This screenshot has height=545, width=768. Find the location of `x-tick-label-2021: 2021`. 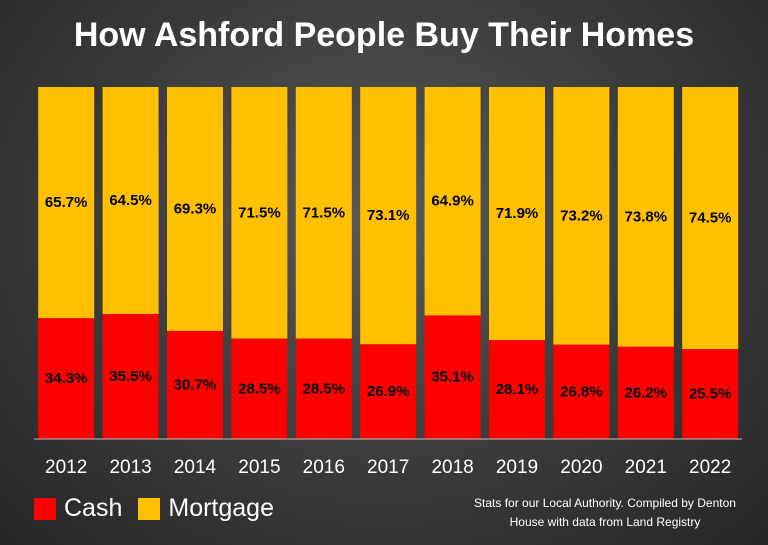

x-tick-label-2021: 2021 is located at coordinates (646, 467).